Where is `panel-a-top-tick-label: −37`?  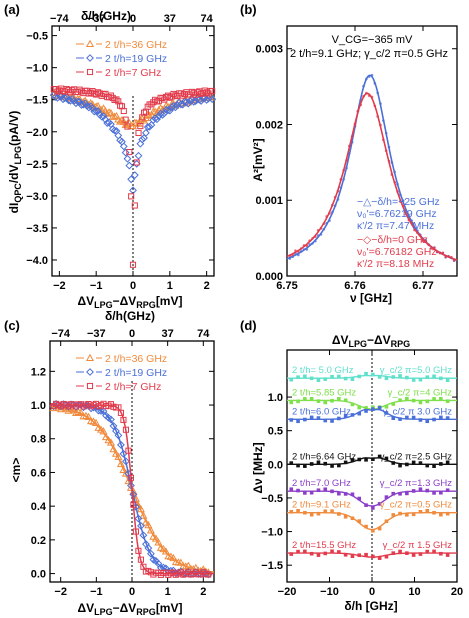
panel-a-top-tick-label: −37 is located at coordinates (96, 19).